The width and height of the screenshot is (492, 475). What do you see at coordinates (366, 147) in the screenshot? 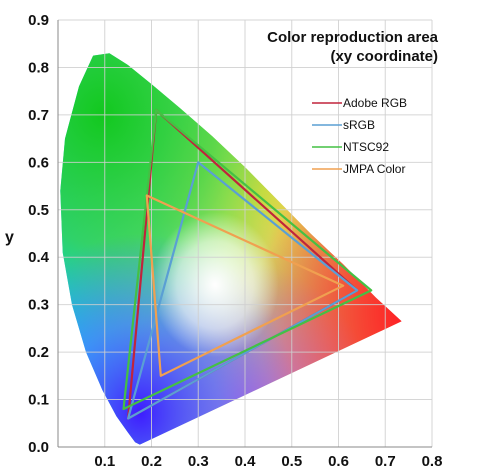
I see `legend-label: NTSC92` at bounding box center [366, 147].